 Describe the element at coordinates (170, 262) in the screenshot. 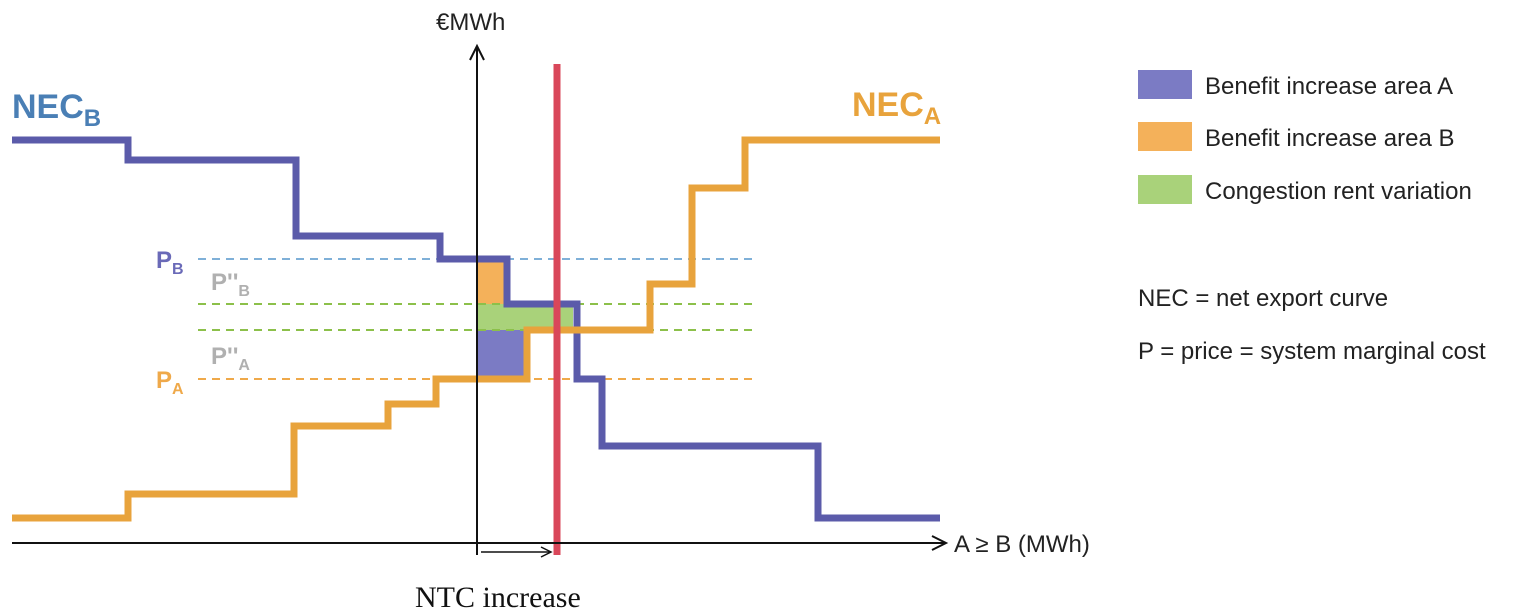

I see `price-label-pb: PB` at that location.